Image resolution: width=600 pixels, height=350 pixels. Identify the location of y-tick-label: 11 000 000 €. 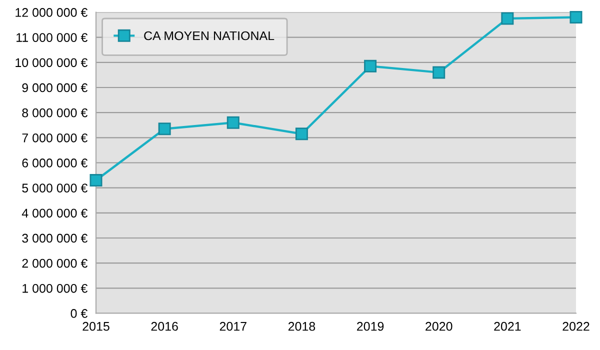
(52, 37).